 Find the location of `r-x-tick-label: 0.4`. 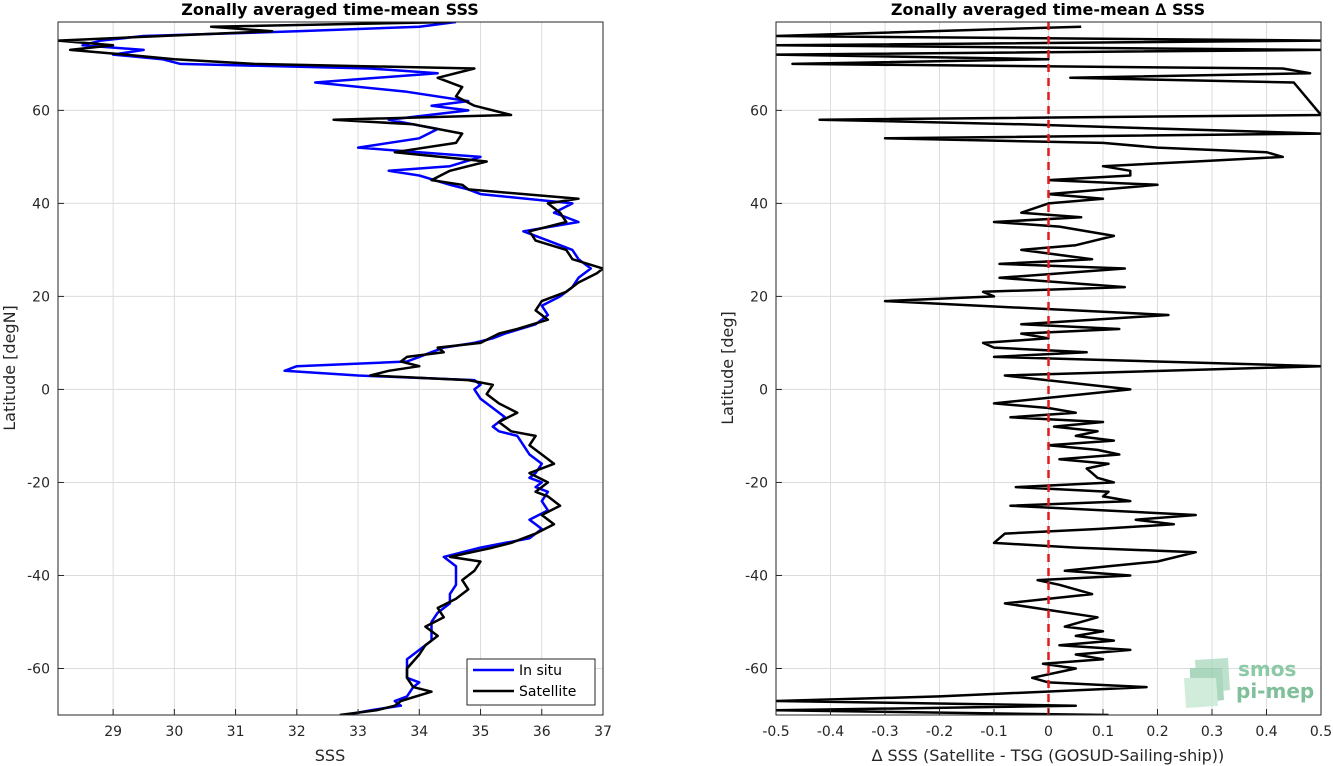

r-x-tick-label: 0.4 is located at coordinates (1266, 732).